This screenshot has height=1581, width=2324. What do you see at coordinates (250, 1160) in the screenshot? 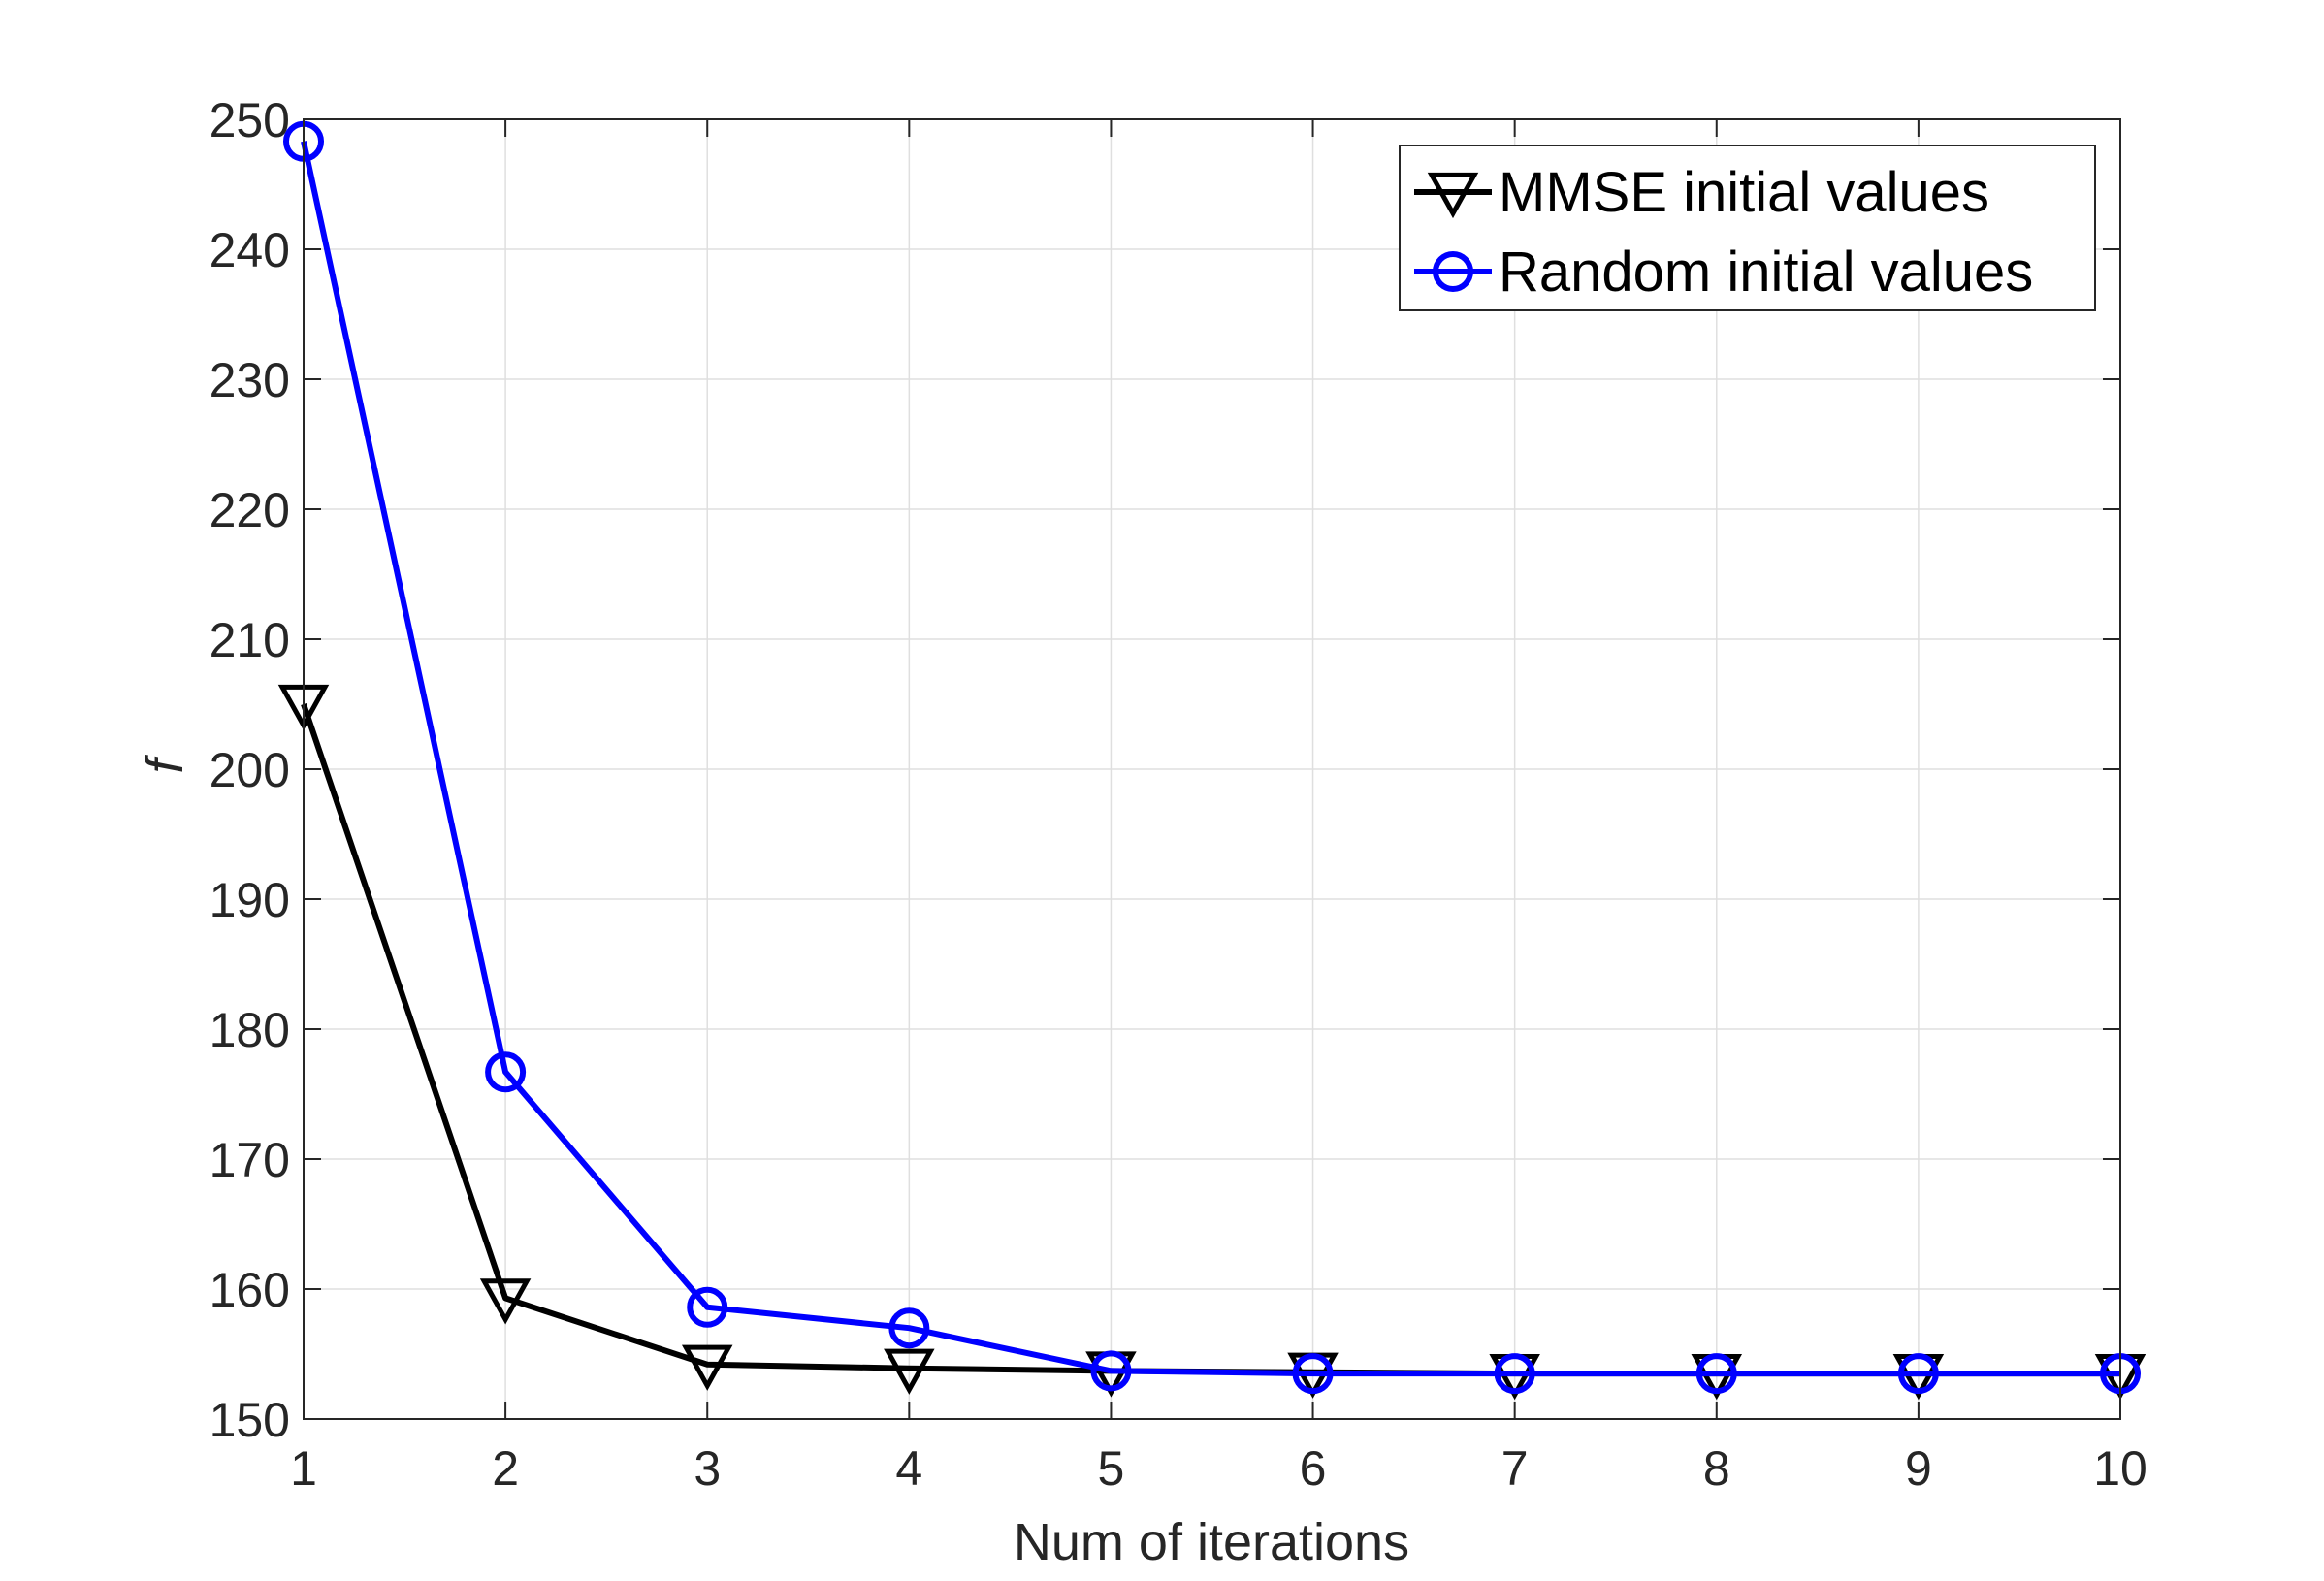
I see `y-tick-label: 170` at bounding box center [250, 1160].